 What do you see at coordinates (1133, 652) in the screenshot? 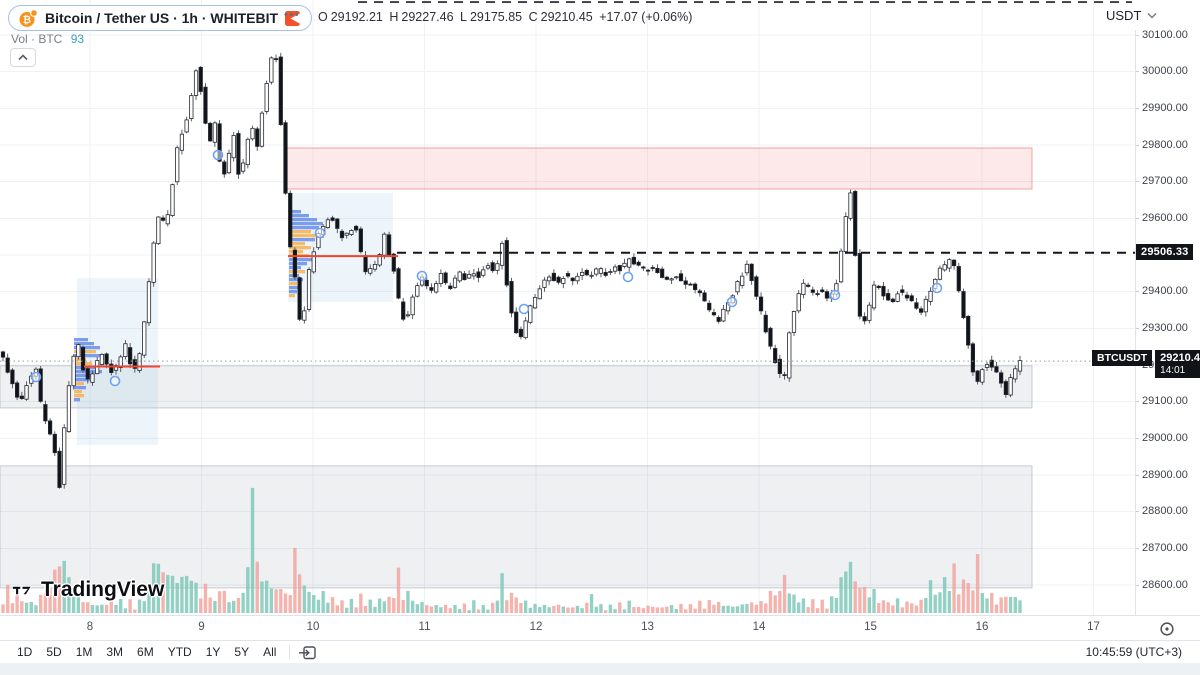
I see `clock-label: 10:45:59 (UTC+3)` at bounding box center [1133, 652].